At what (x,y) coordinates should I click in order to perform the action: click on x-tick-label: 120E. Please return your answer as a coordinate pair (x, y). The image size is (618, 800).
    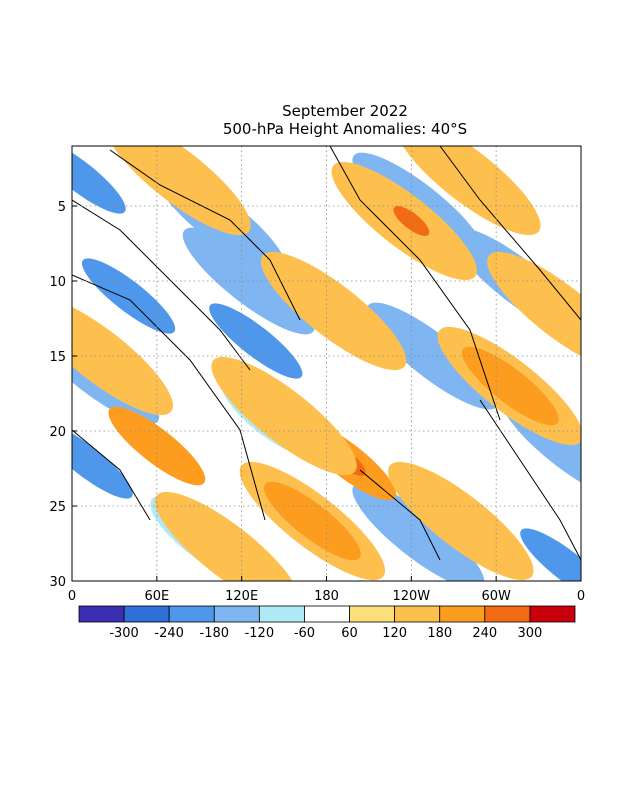
    Looking at the image, I should click on (241, 596).